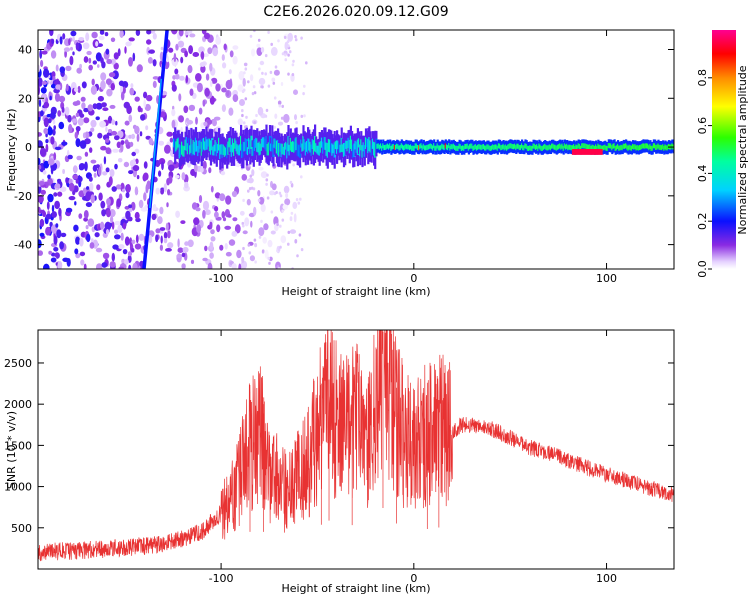 Image resolution: width=750 pixels, height=600 pixels. I want to click on colorbar-tick-label: 0.6, so click(702, 126).